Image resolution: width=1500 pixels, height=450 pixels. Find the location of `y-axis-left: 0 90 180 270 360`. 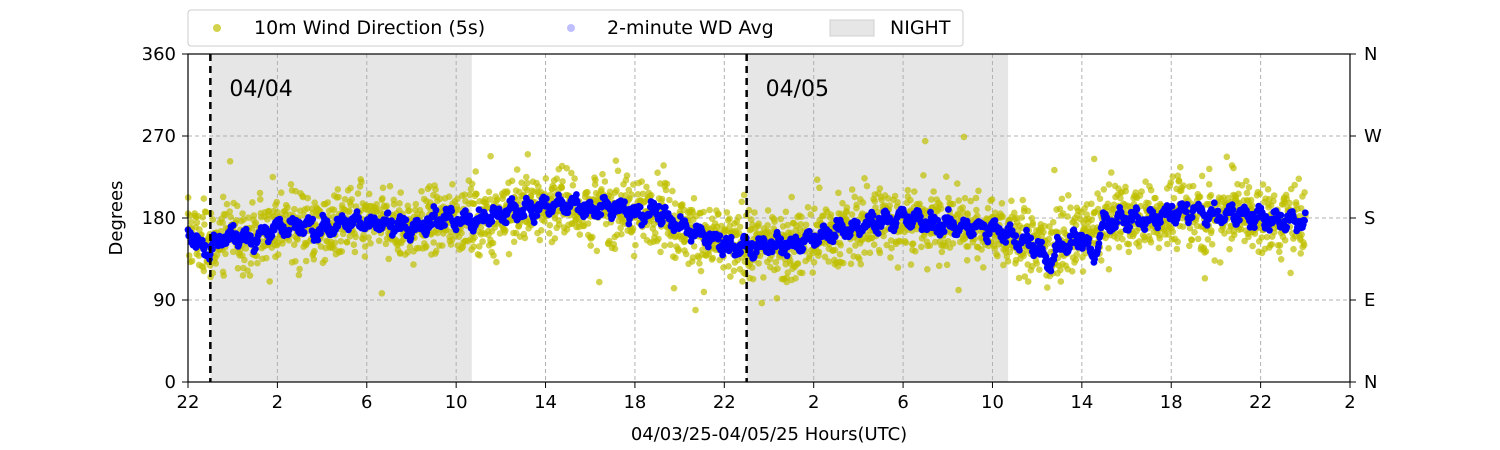

y-axis-left: 0 90 180 270 360 is located at coordinates (165, 218).